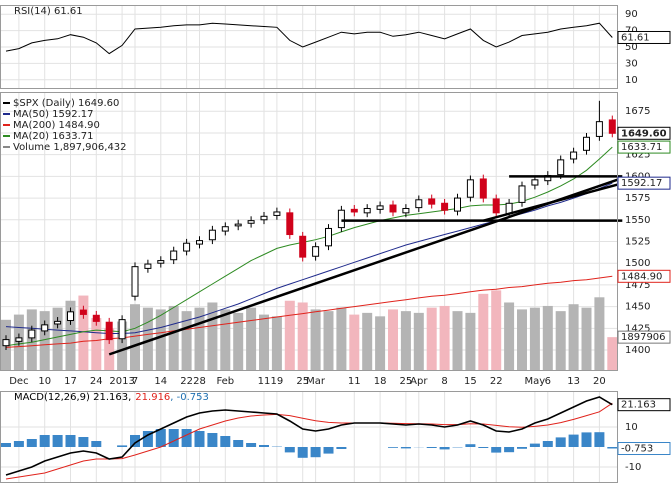 Image resolution: width=671 pixels, height=485 pixels. Describe the element at coordinates (633, 467) in the screenshot. I see `y-tick-label: -10` at that location.